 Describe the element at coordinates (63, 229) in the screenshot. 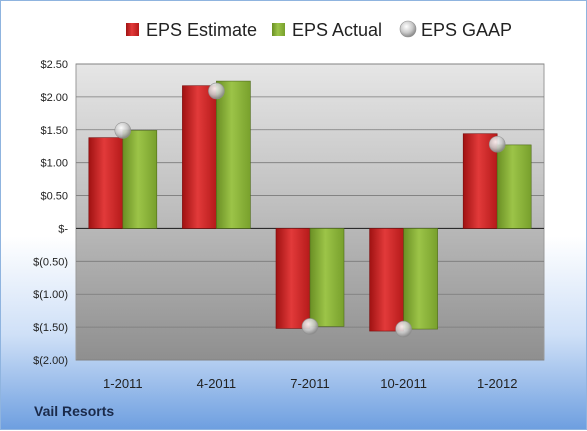

I see `y-tick-label: $-` at that location.